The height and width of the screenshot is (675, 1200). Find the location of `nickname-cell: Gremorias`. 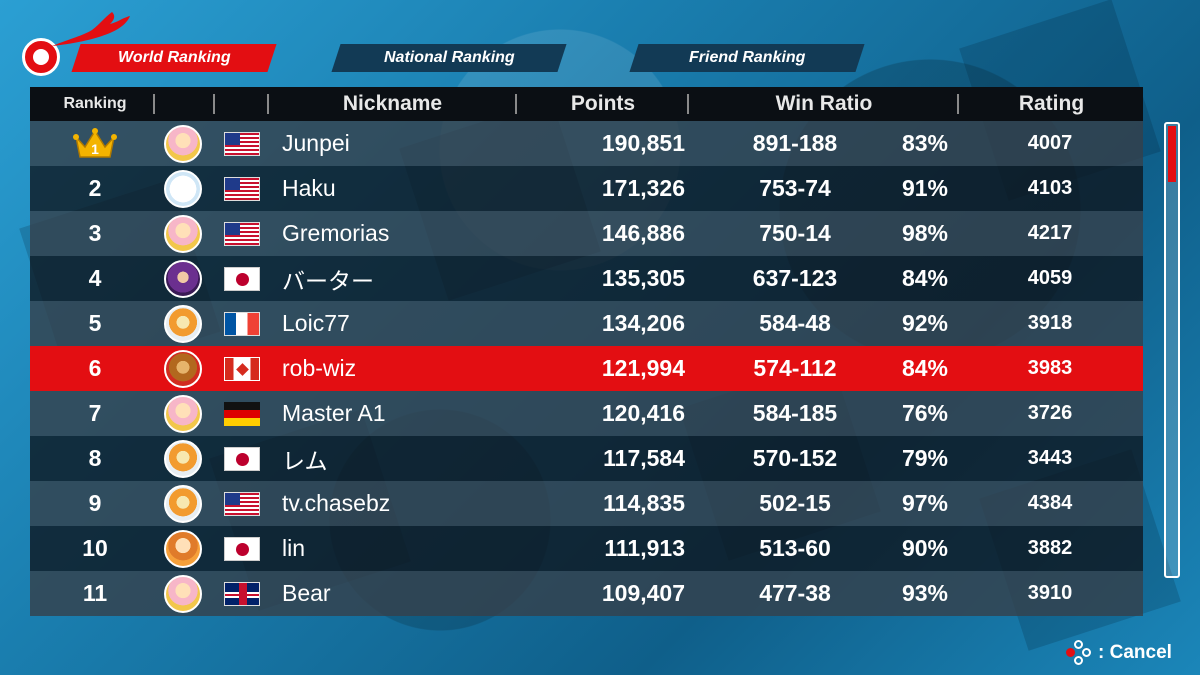

nickname-cell: Gremorias is located at coordinates (336, 233).